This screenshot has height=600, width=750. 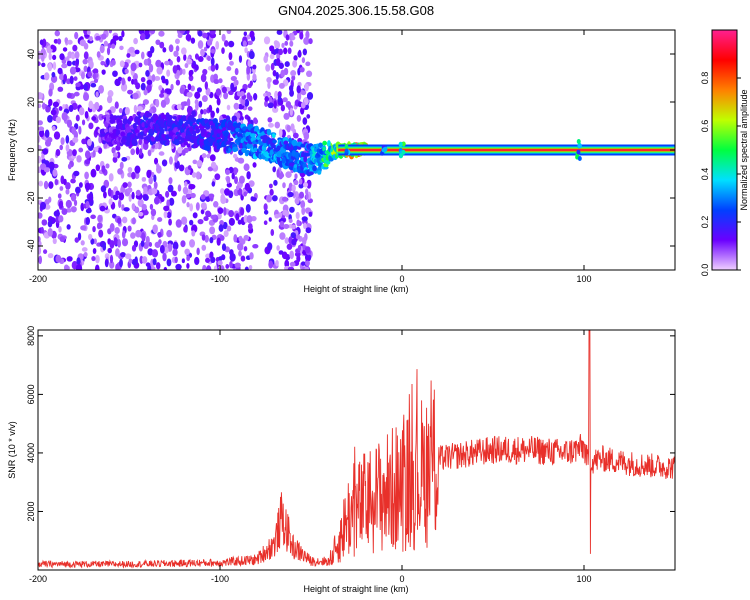 What do you see at coordinates (31, 394) in the screenshot?
I see `y-tick-label: 6000` at bounding box center [31, 394].